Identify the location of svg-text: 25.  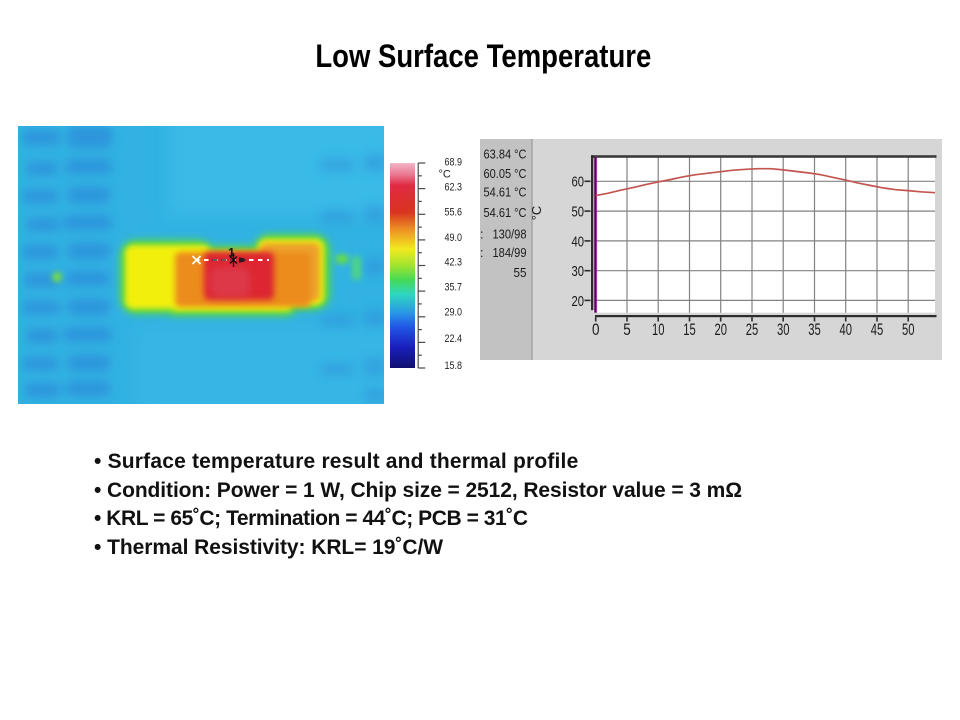
(752, 329).